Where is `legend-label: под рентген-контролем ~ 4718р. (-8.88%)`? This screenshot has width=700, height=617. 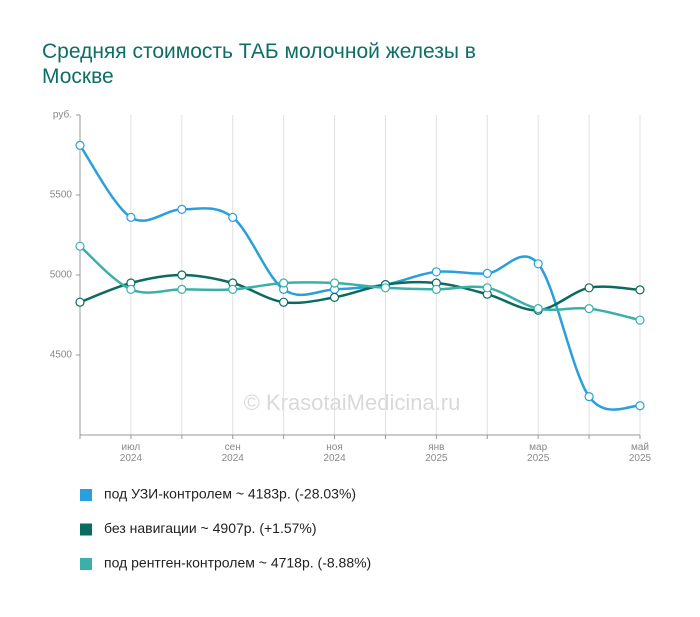
legend-label: под рентген-контролем ~ 4718р. (-8.88%) is located at coordinates (237, 563).